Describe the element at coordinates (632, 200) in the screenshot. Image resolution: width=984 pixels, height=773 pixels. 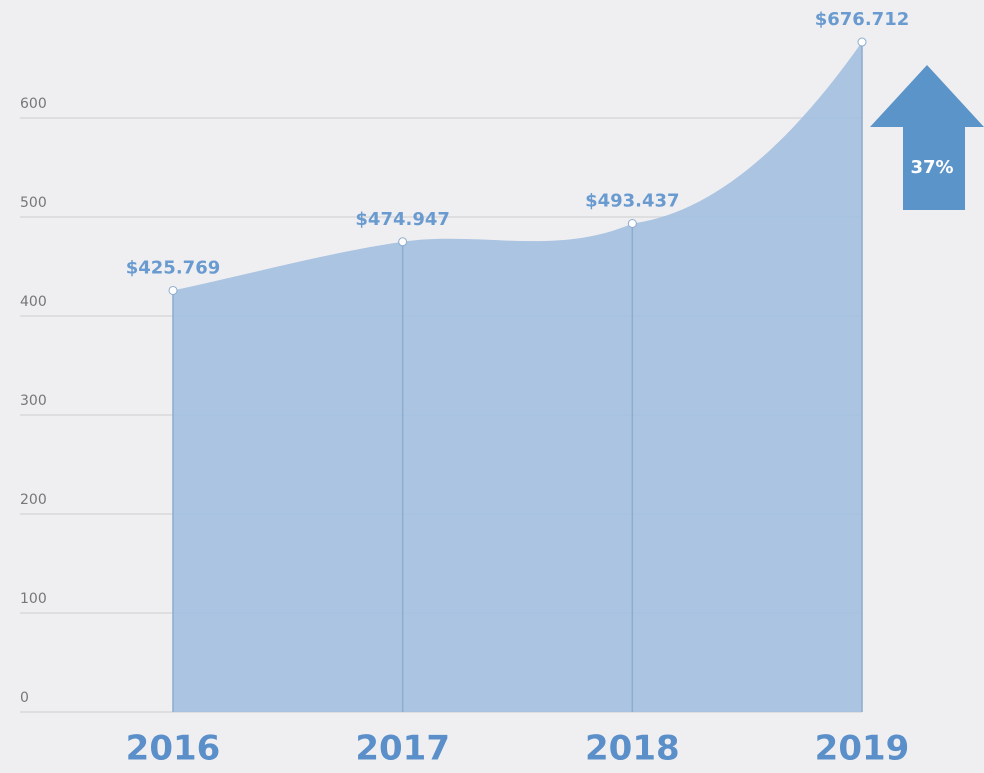
I see `value-label: $493.437` at that location.